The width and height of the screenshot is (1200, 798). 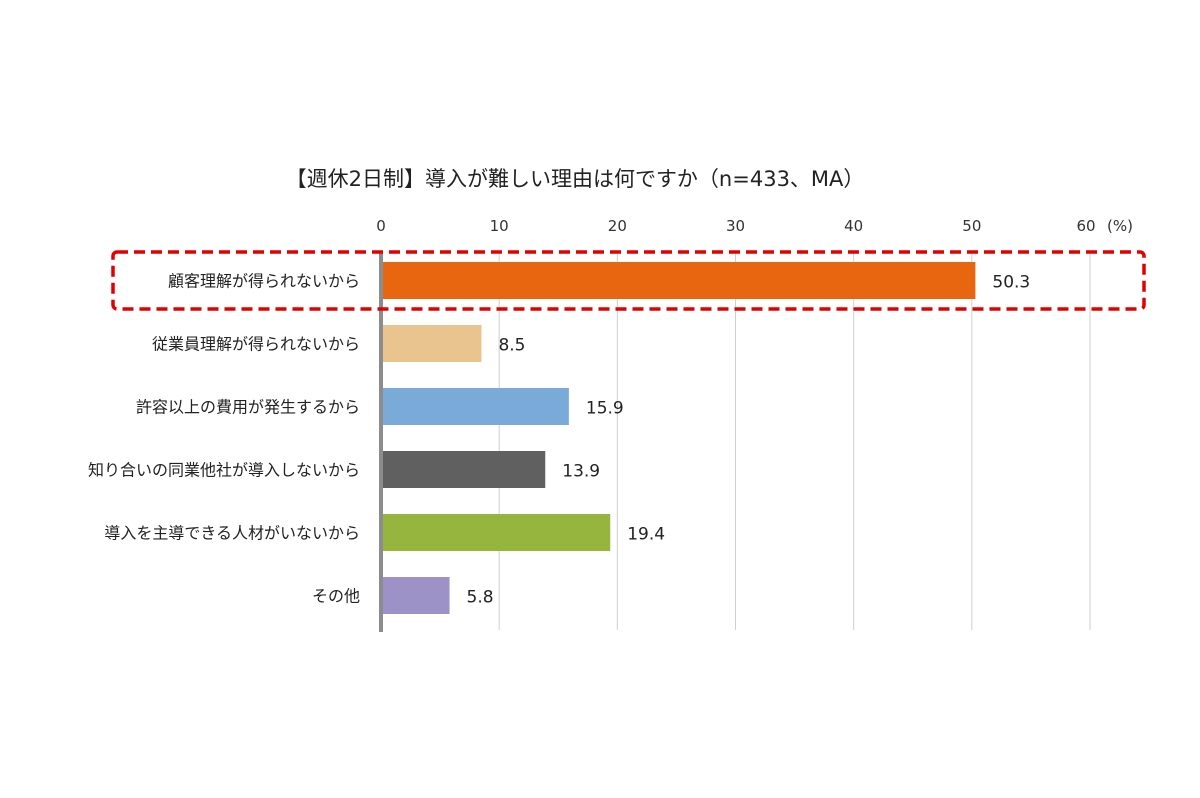 What do you see at coordinates (581, 472) in the screenshot?
I see `data-label: 13.9` at bounding box center [581, 472].